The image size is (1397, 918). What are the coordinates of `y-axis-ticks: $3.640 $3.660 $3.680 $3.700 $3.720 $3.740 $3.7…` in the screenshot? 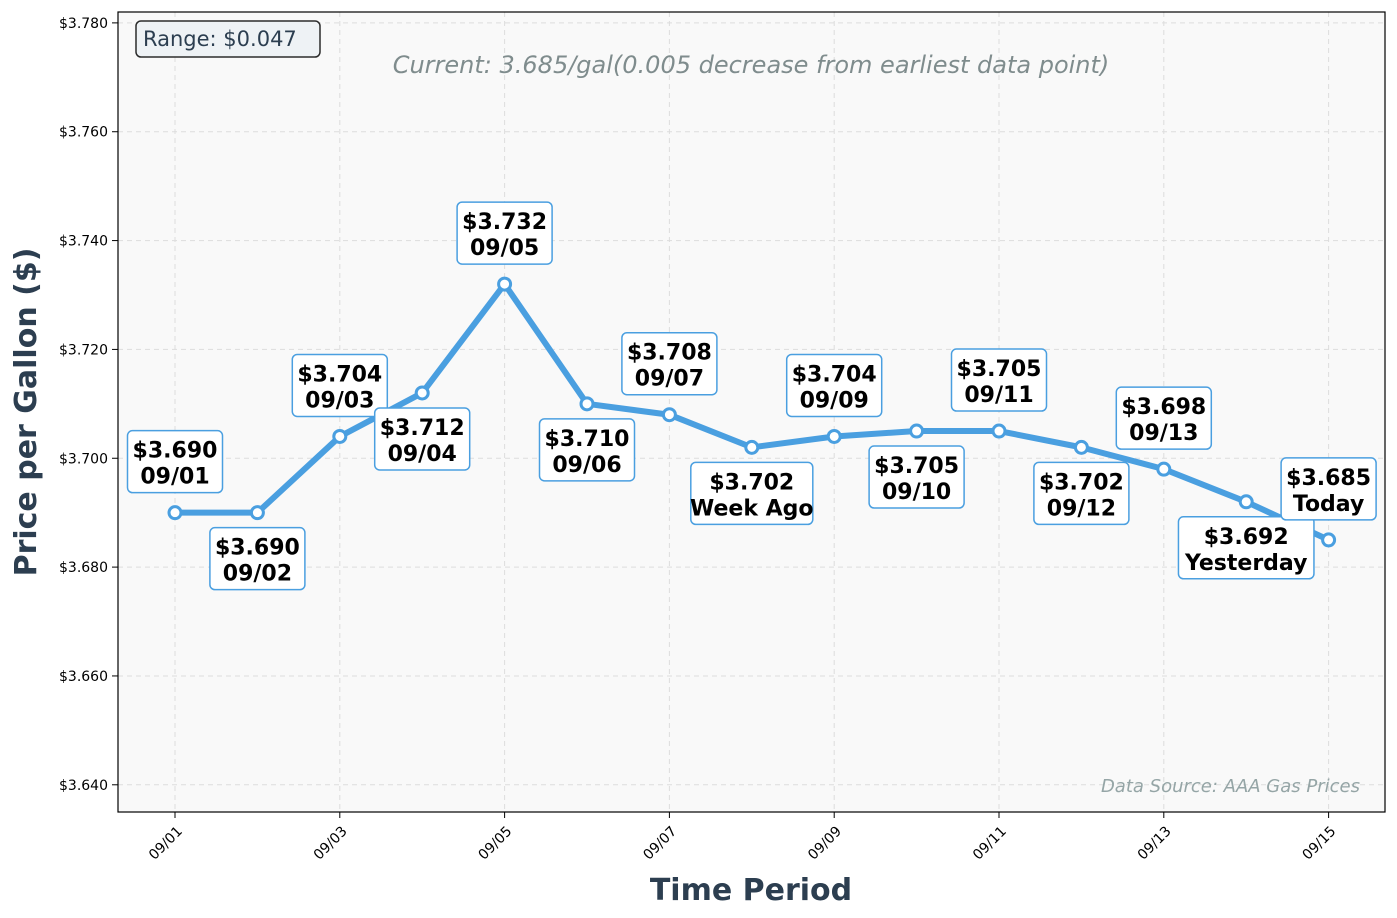 It's located at (88, 405).